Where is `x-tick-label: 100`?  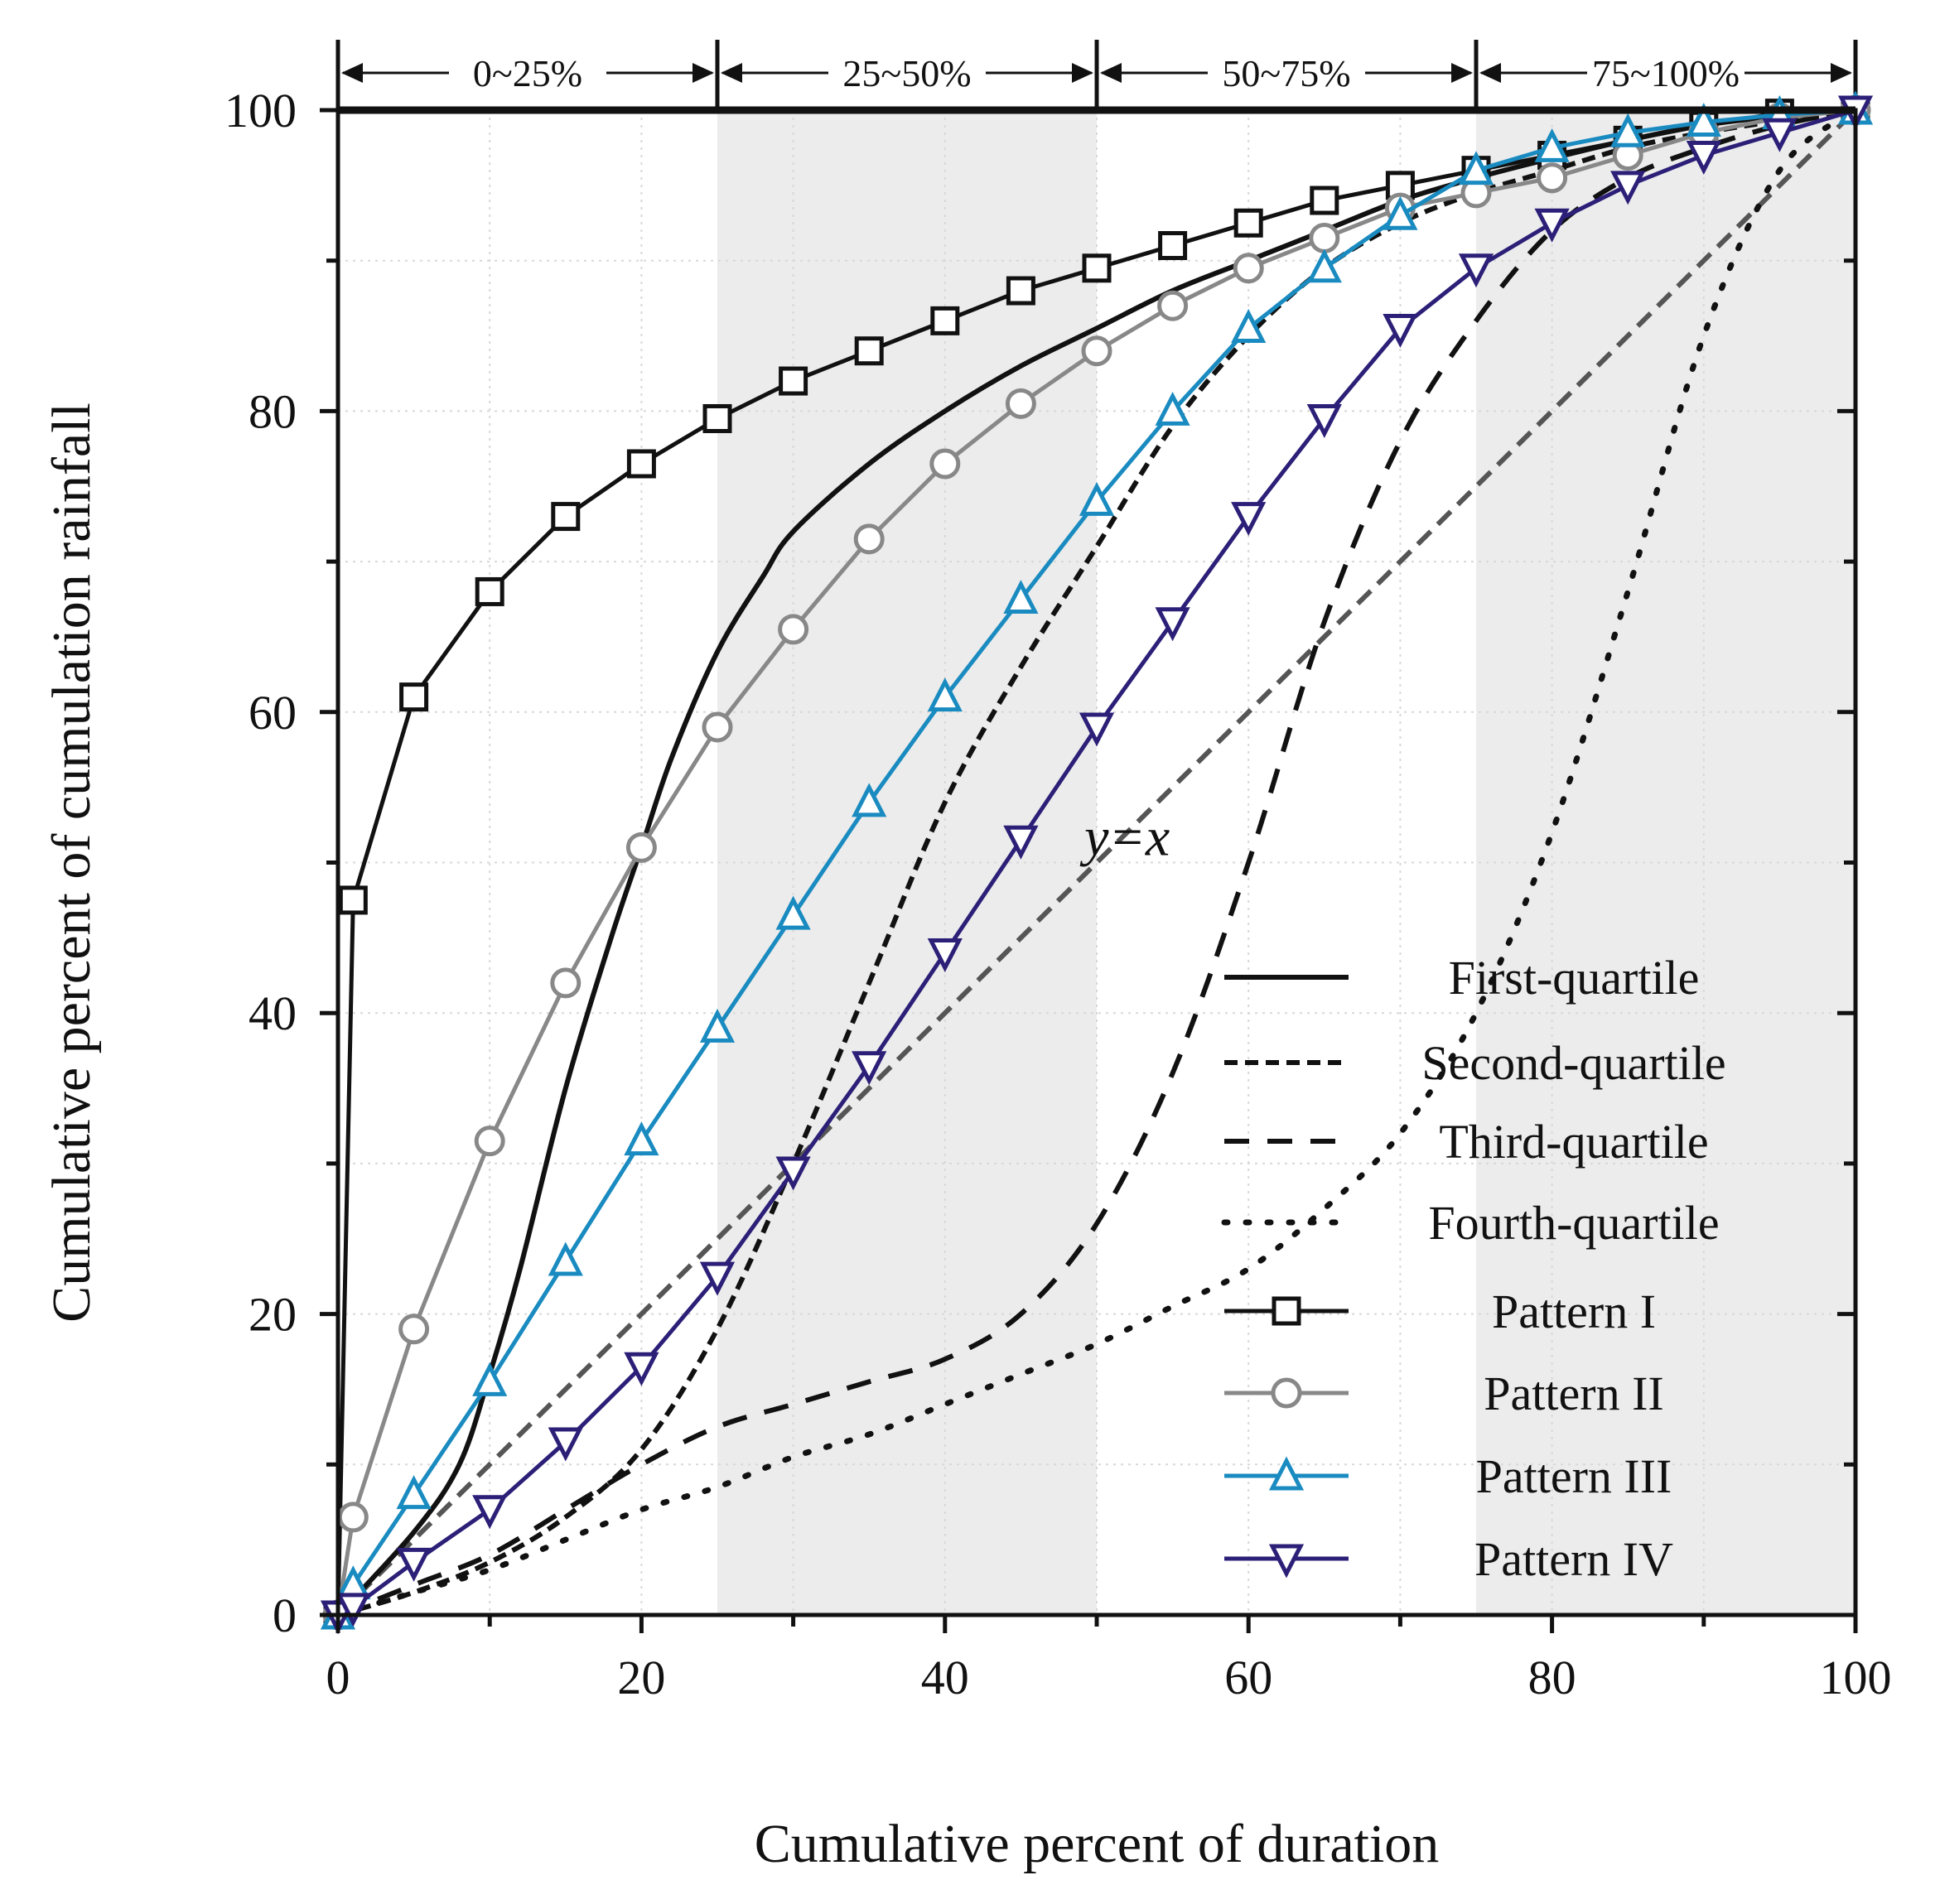
x-tick-label: 100 is located at coordinates (1856, 1677).